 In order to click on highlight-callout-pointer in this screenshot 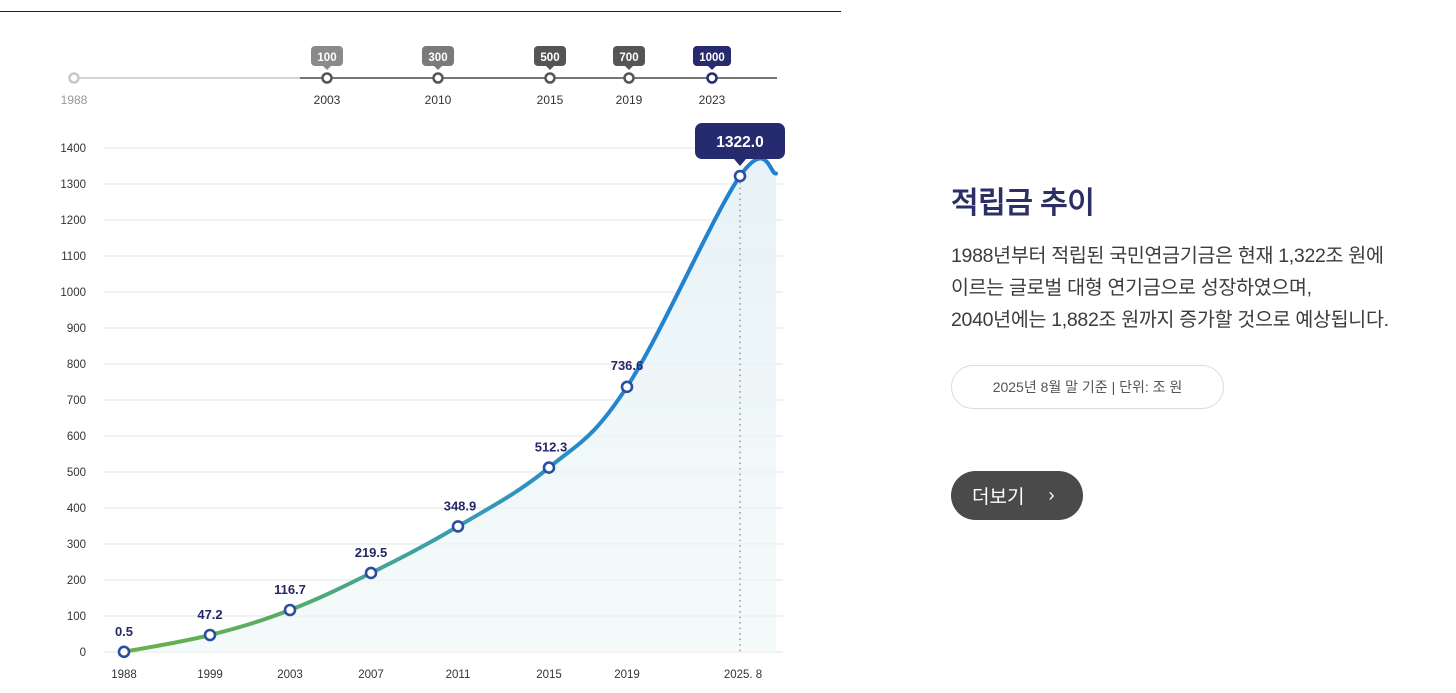, I will do `click(740, 162)`.